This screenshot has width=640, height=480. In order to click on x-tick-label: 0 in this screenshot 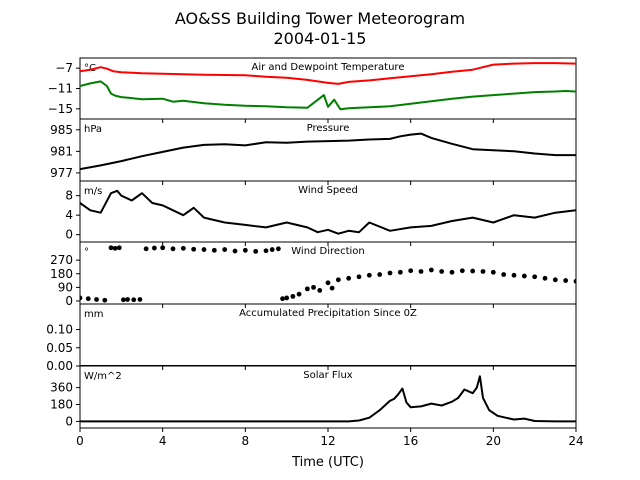, I will do `click(80, 441)`.